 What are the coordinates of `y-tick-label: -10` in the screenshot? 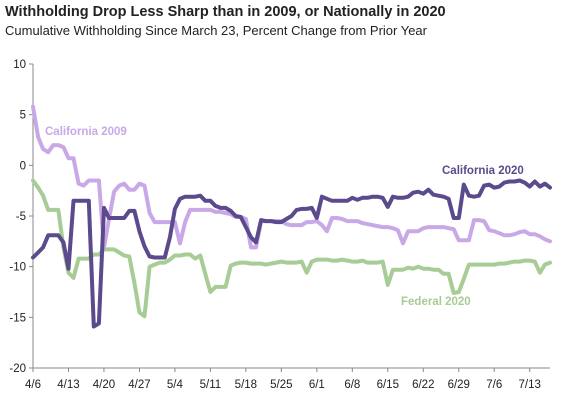 It's located at (17, 268).